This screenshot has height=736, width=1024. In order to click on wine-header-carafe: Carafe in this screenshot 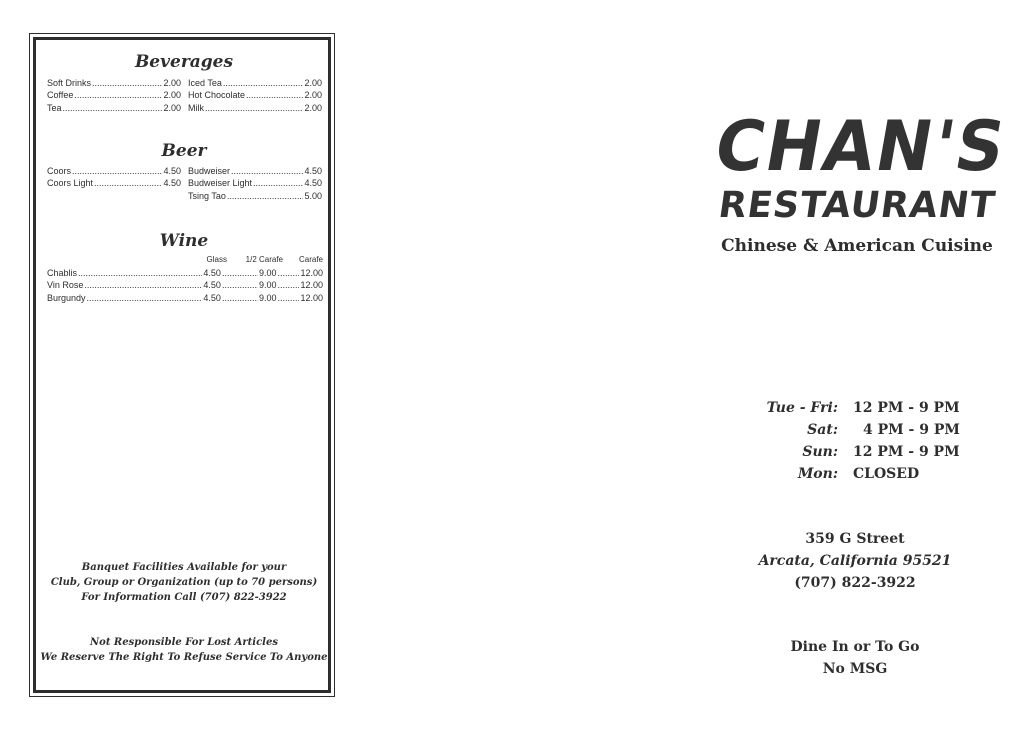, I will do `click(310, 259)`.